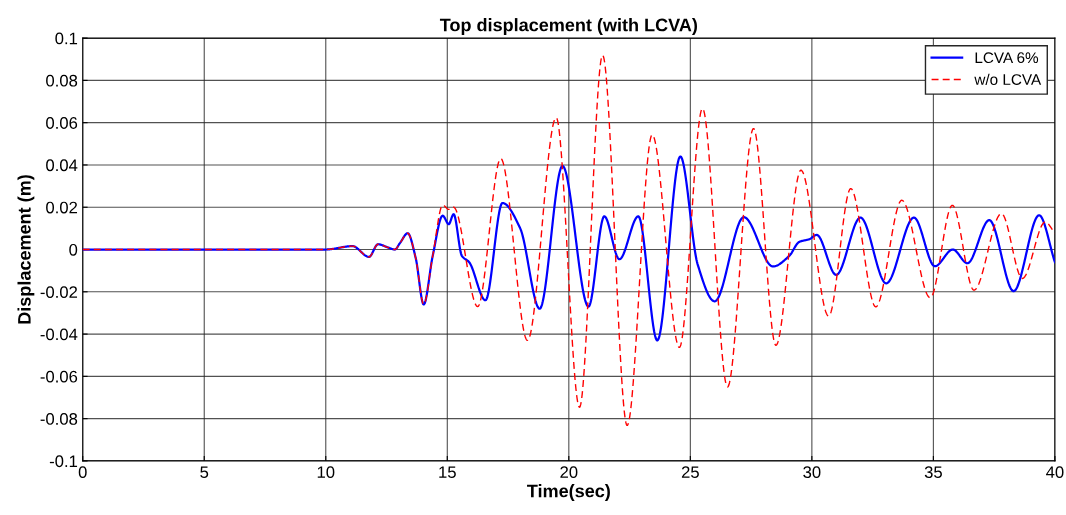 The image size is (1066, 515). I want to click on y-tick-label: 0, so click(73, 249).